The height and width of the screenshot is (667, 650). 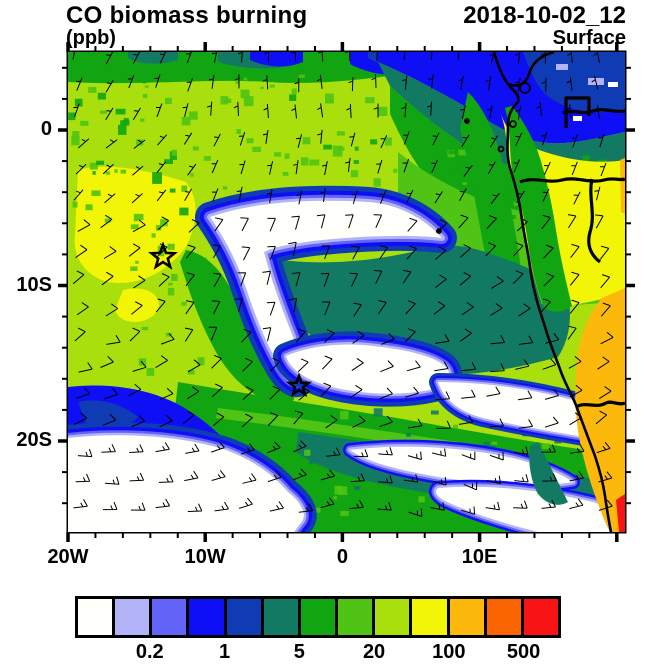 I want to click on colorbar-cell-amber, so click(x=466, y=617).